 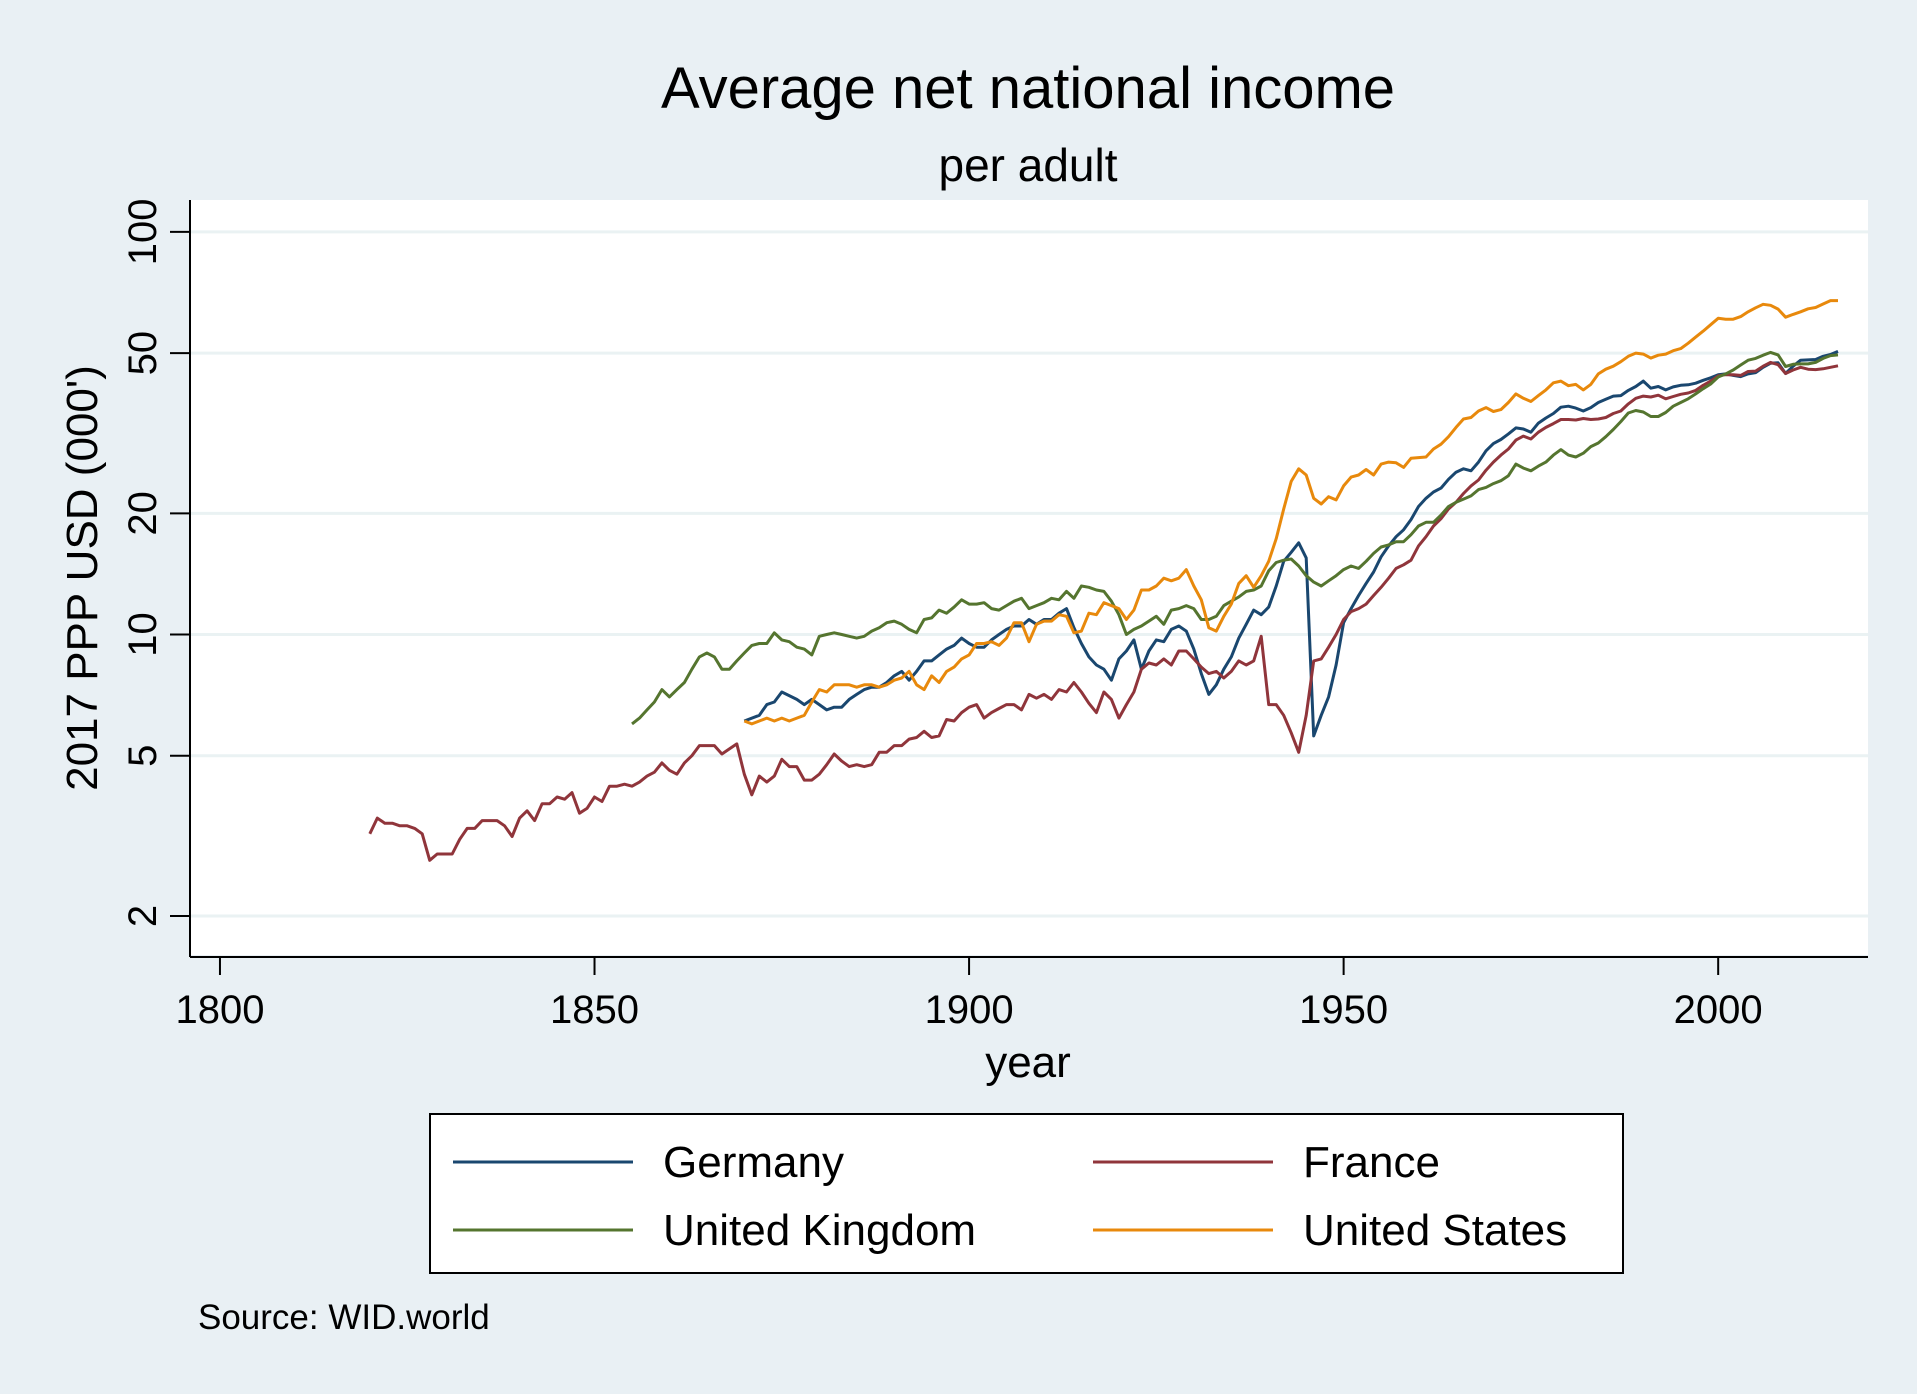 I want to click on legend-box, so click(x=1026, y=1193).